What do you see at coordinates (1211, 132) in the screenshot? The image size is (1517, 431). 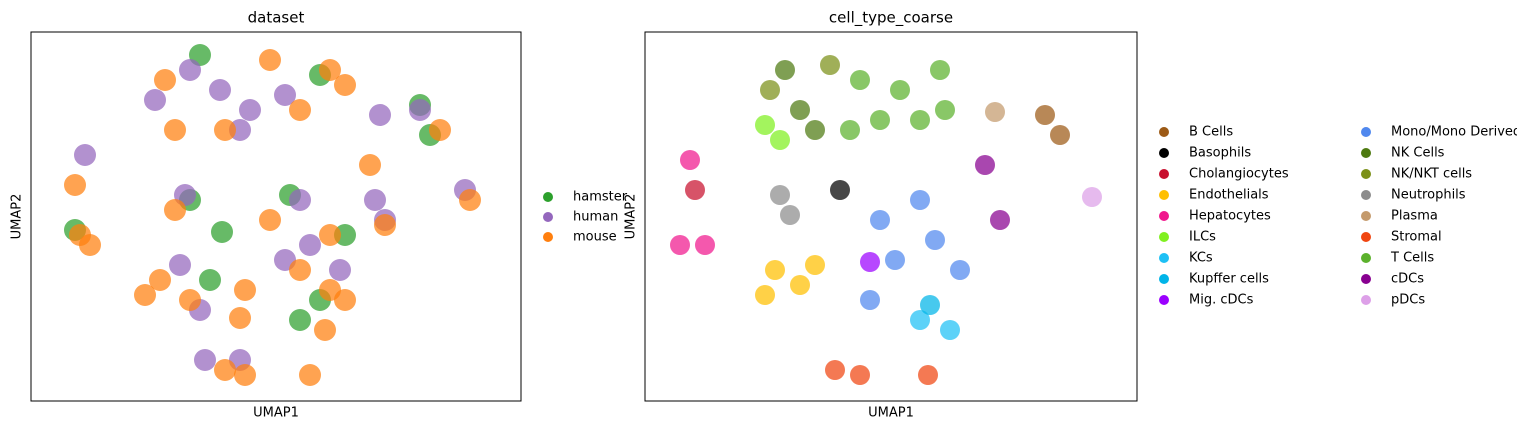 I see `legend-label: B Cells` at bounding box center [1211, 132].